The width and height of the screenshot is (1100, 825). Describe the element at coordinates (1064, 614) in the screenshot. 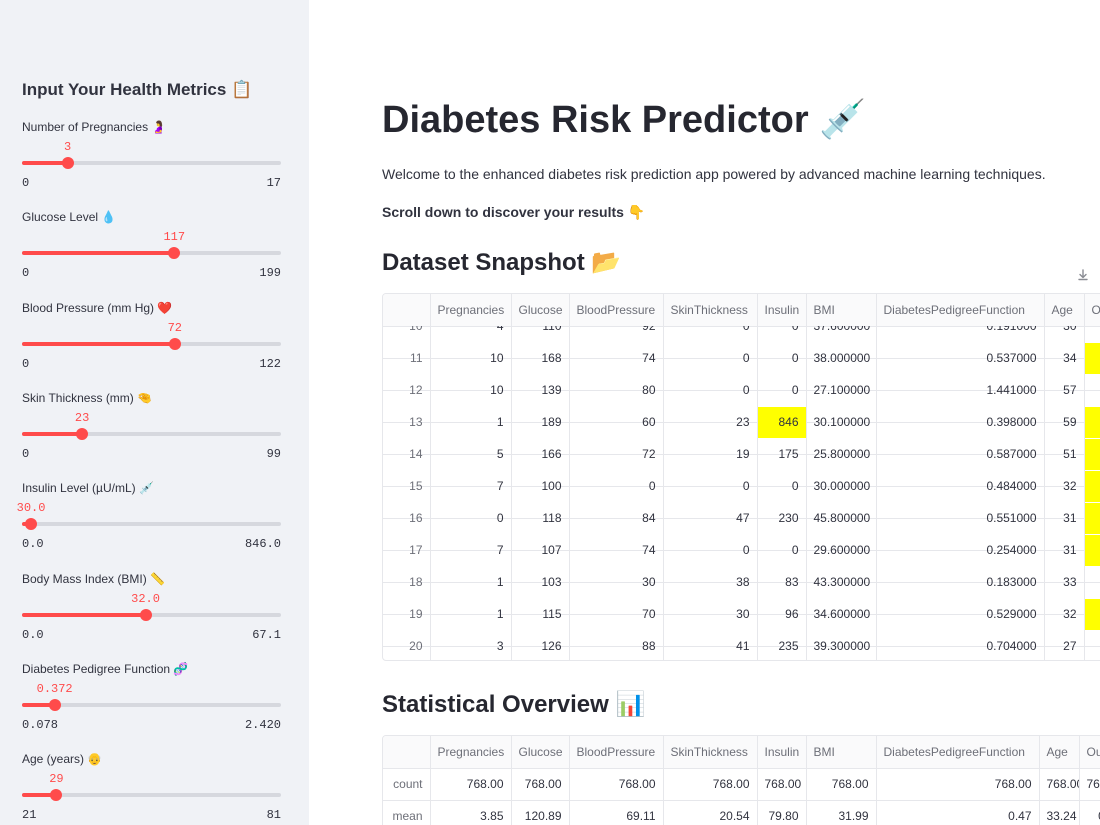

I see `table-cell: 32` at that location.